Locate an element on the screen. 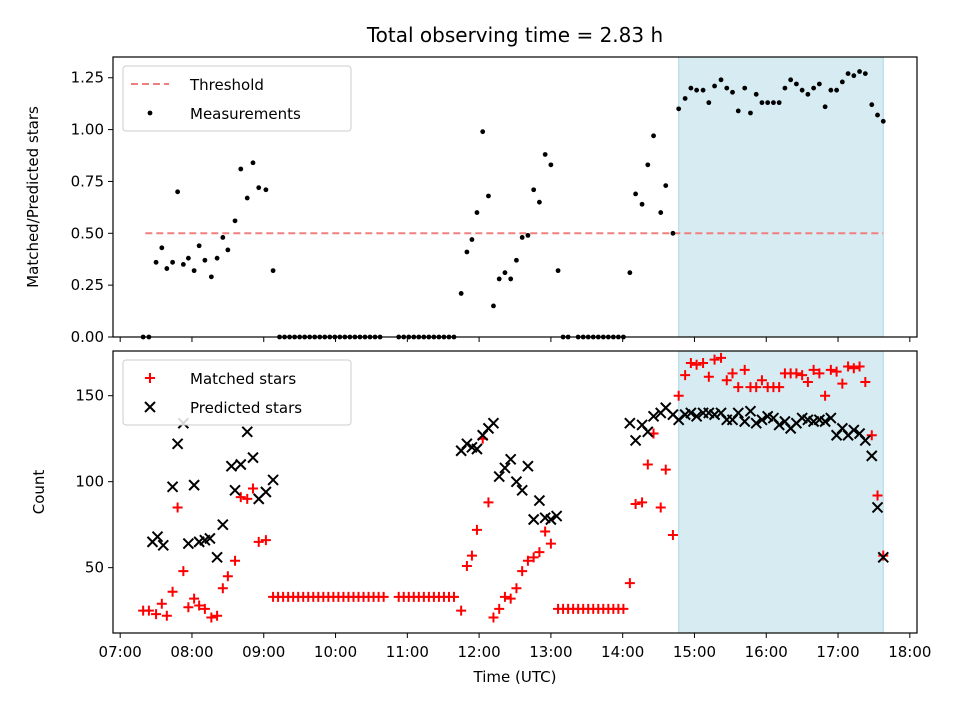  y-tick-label: 0.25 is located at coordinates (87, 285).